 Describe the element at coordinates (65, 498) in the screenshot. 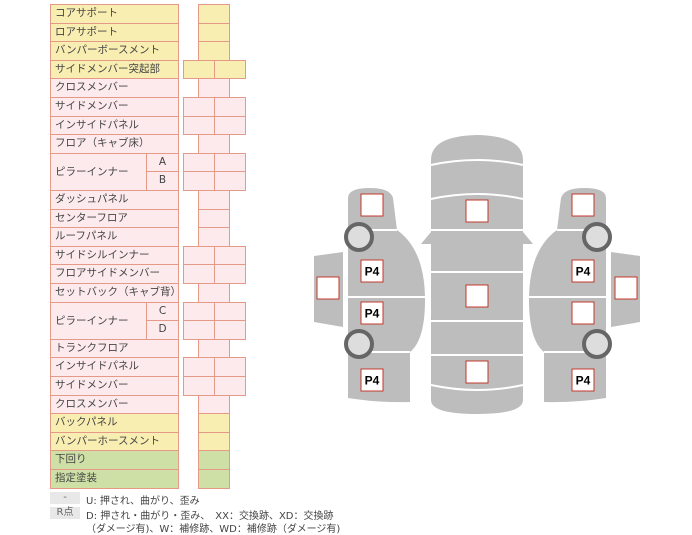

I see `legend-key-dash: -` at that location.